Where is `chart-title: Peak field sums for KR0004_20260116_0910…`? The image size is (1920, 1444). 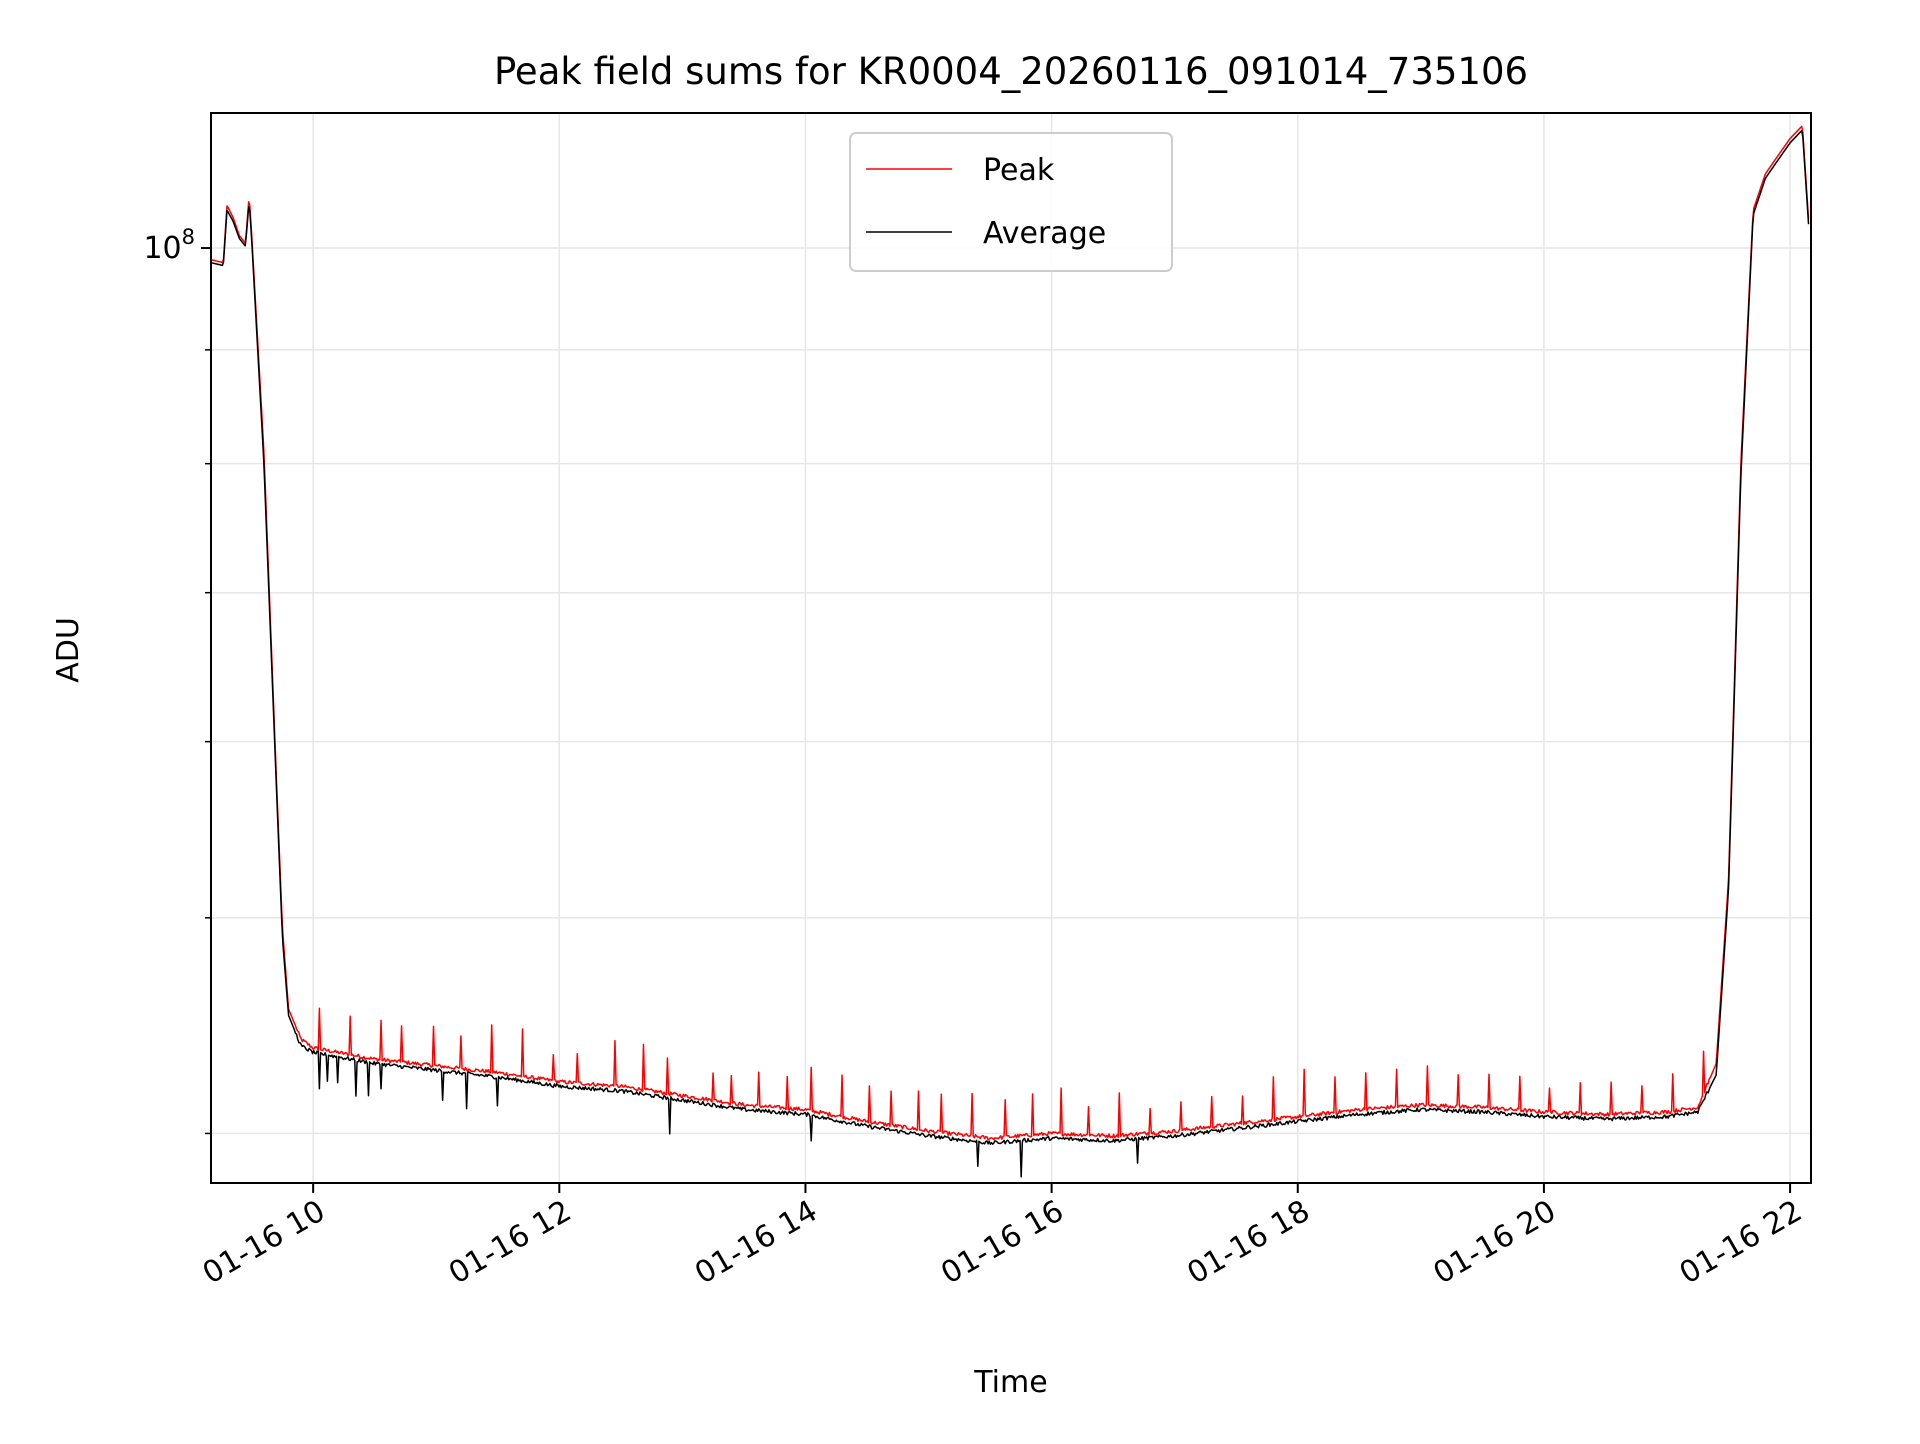
chart-title: Peak field sums for KR0004_20260116_0910… is located at coordinates (1011, 71).